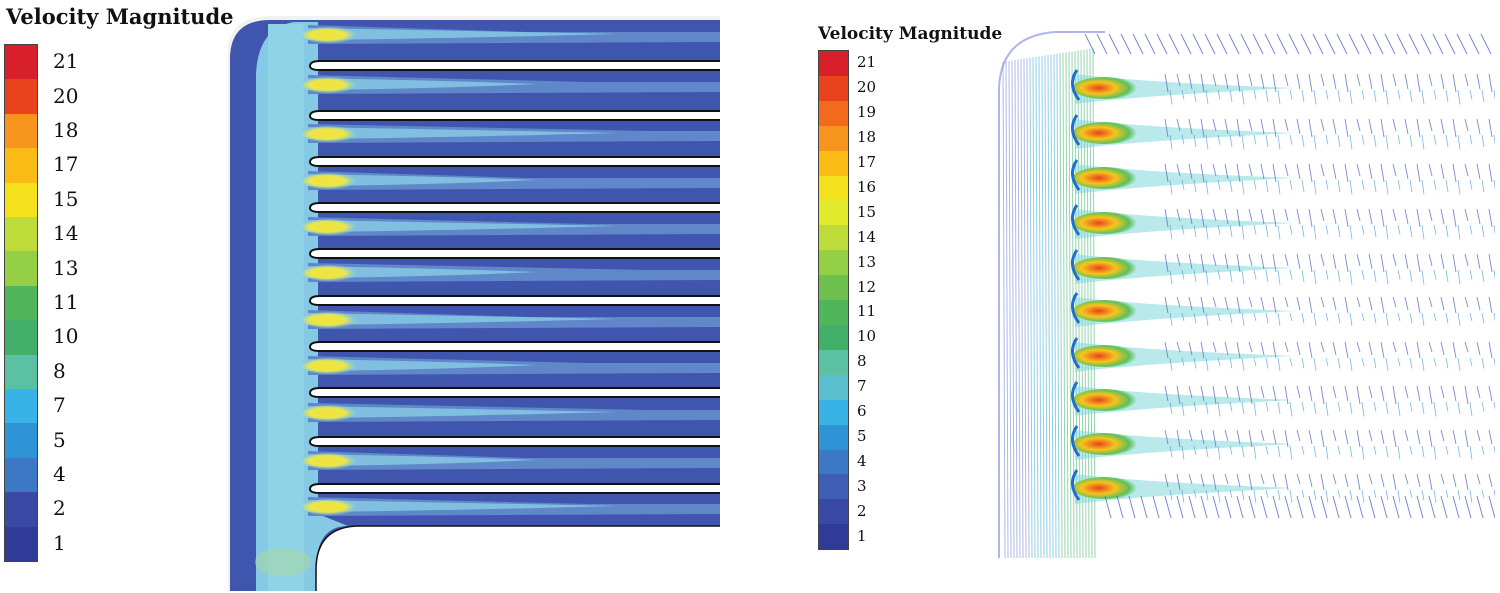 Image resolution: width=1500 pixels, height=593 pixels. Describe the element at coordinates (286, 307) in the screenshot. I see `inlet-core` at that location.